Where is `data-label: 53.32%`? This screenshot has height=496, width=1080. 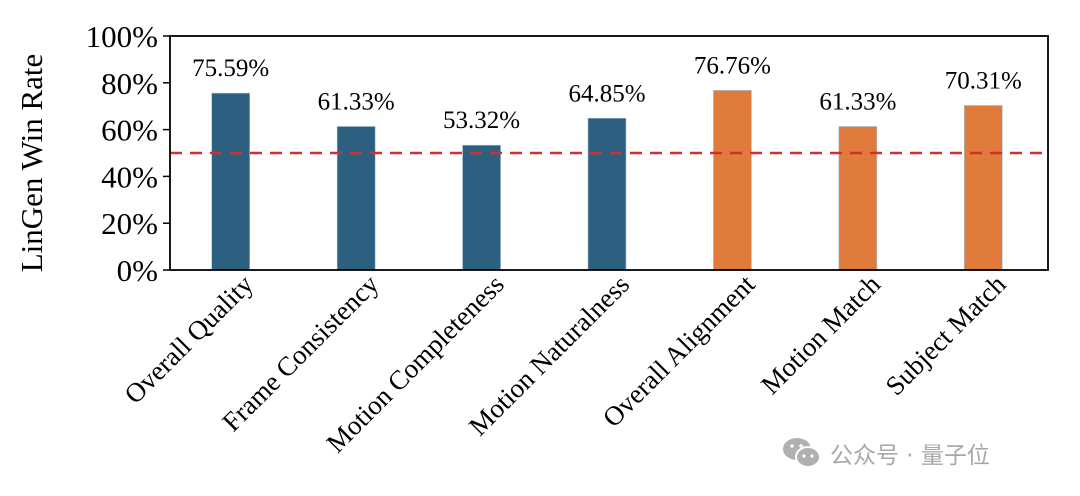 data-label: 53.32% is located at coordinates (481, 120).